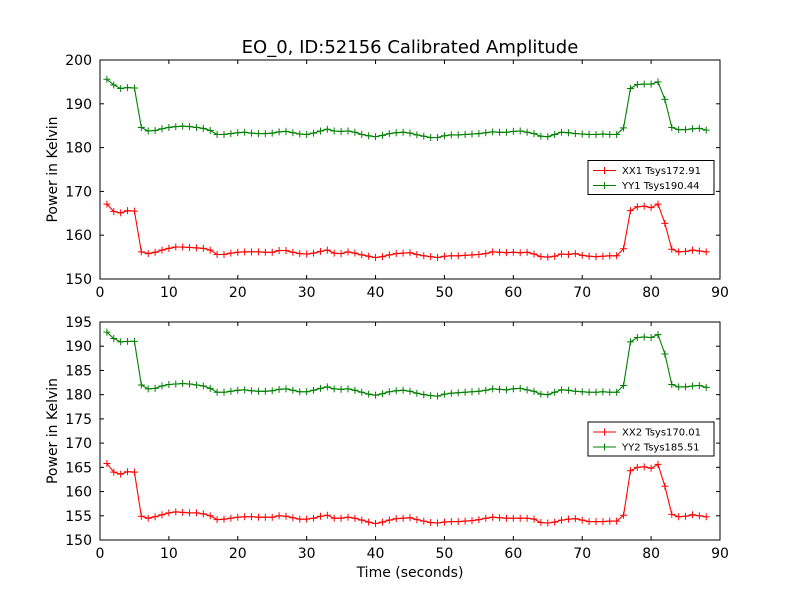 This screenshot has width=800, height=604. Describe the element at coordinates (100, 293) in the screenshot. I see `x-tick-label: 0` at that location.